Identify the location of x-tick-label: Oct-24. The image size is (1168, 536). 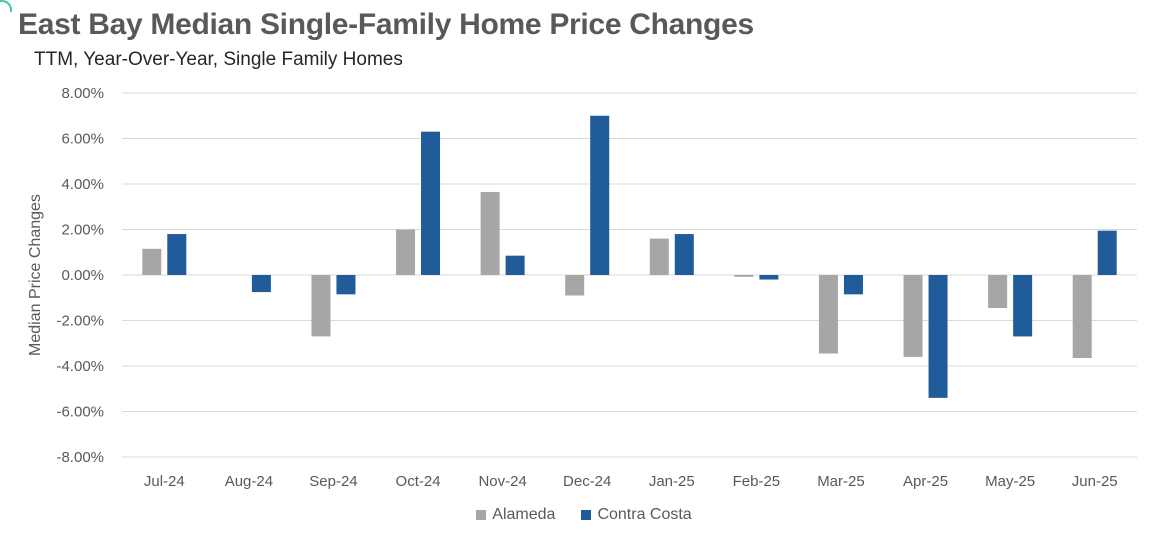
(418, 481).